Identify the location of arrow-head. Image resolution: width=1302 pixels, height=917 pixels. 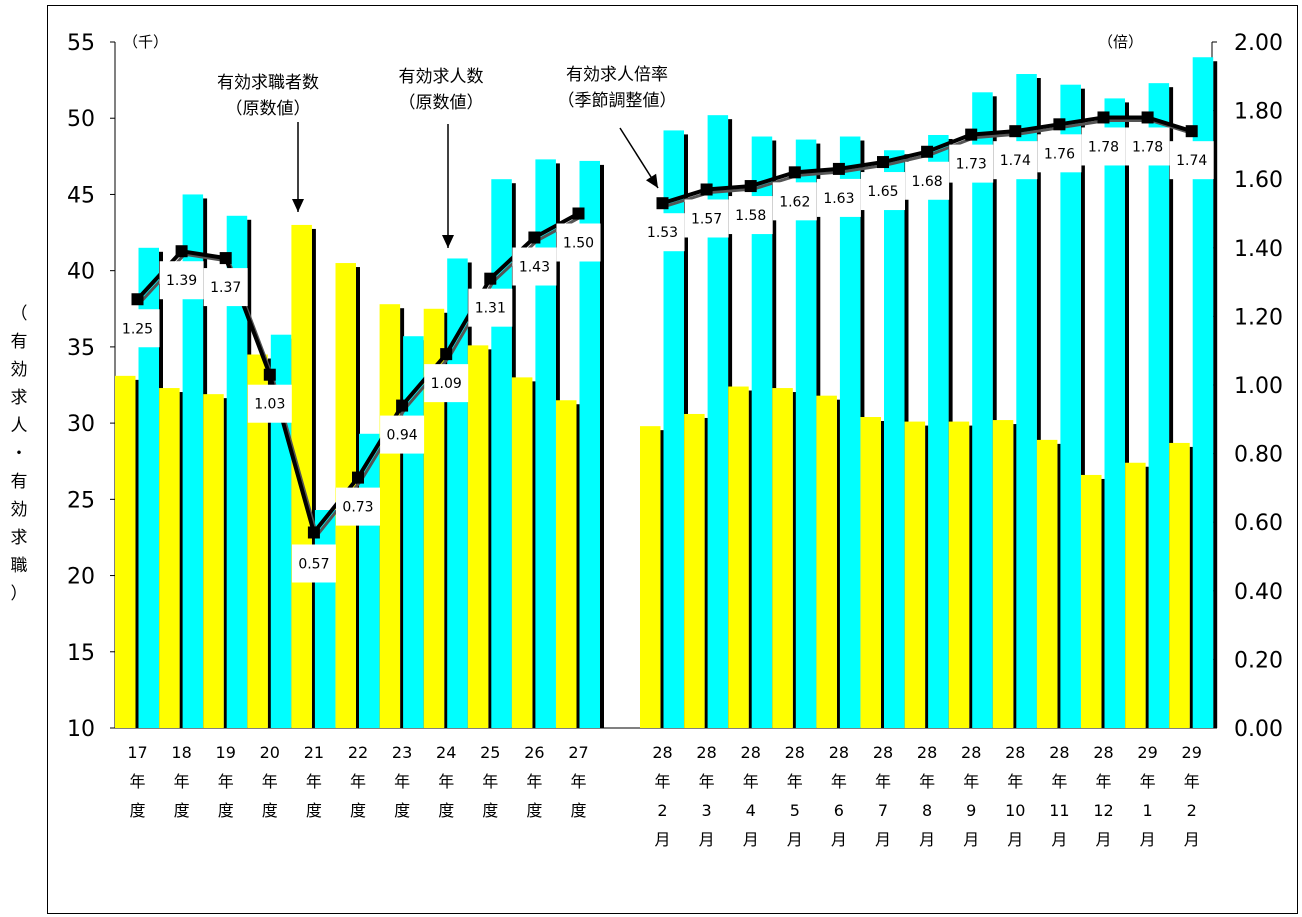
(651, 180).